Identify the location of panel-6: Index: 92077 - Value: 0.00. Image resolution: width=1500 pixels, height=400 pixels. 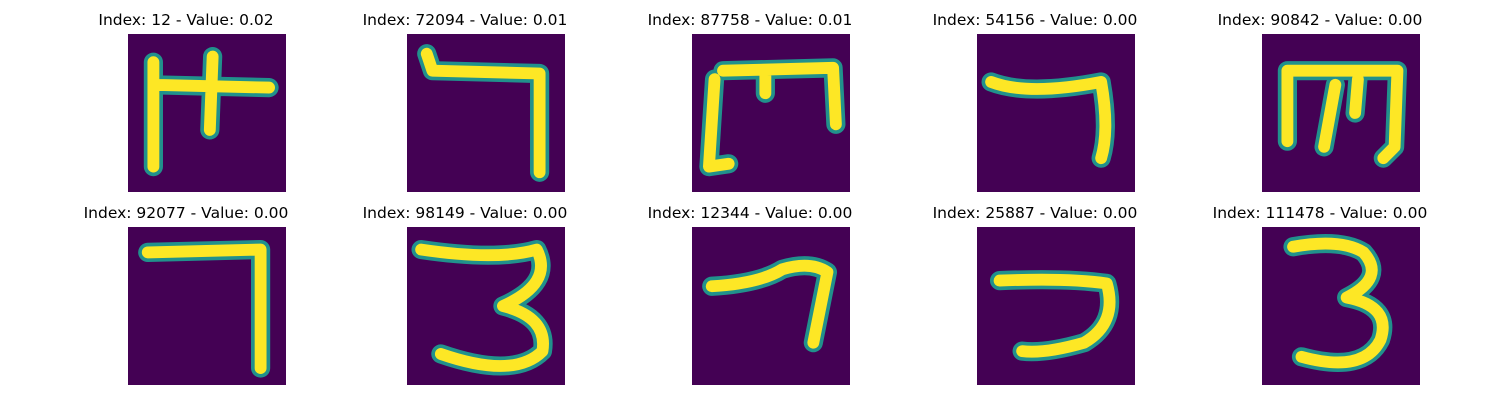
(186, 289).